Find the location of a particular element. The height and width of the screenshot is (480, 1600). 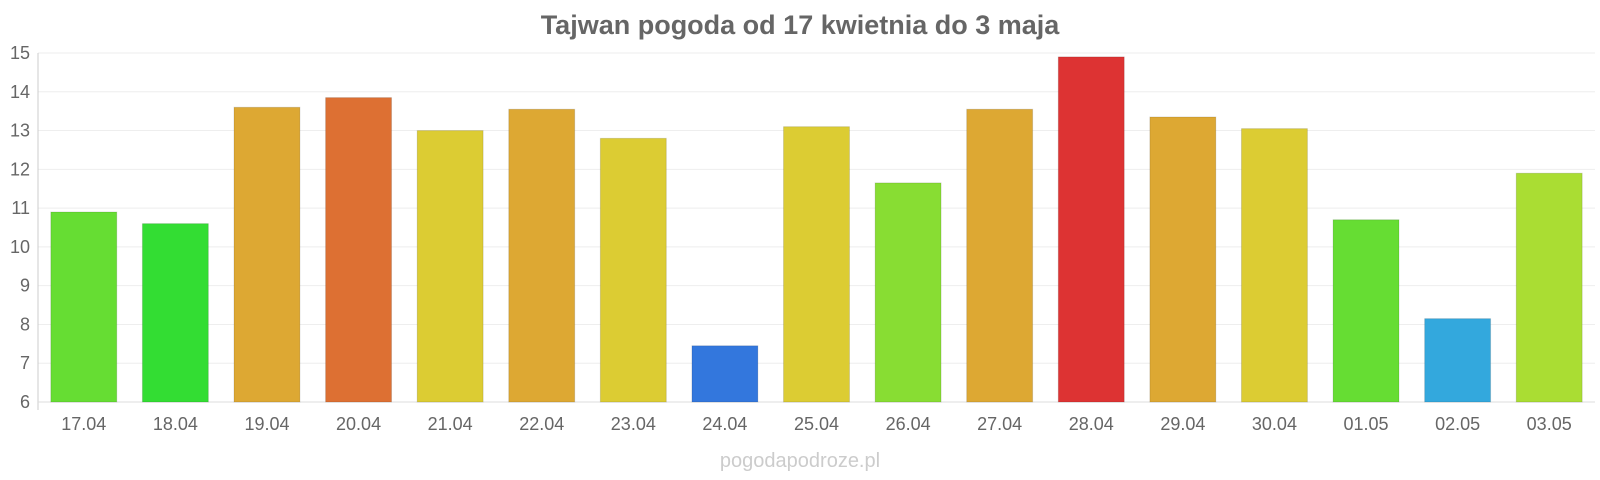

chart-title: Tajwan pogoda od 17 kwietnia do 3 maja is located at coordinates (800, 25).